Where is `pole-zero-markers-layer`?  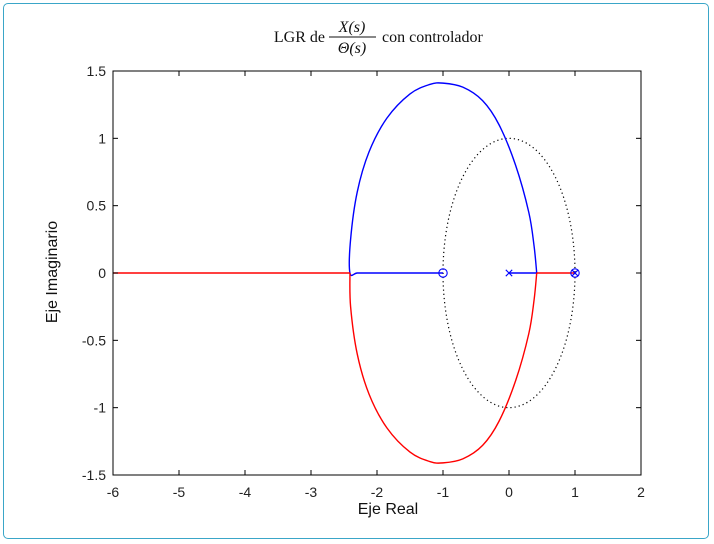
pole-zero-markers-layer is located at coordinates (509, 273).